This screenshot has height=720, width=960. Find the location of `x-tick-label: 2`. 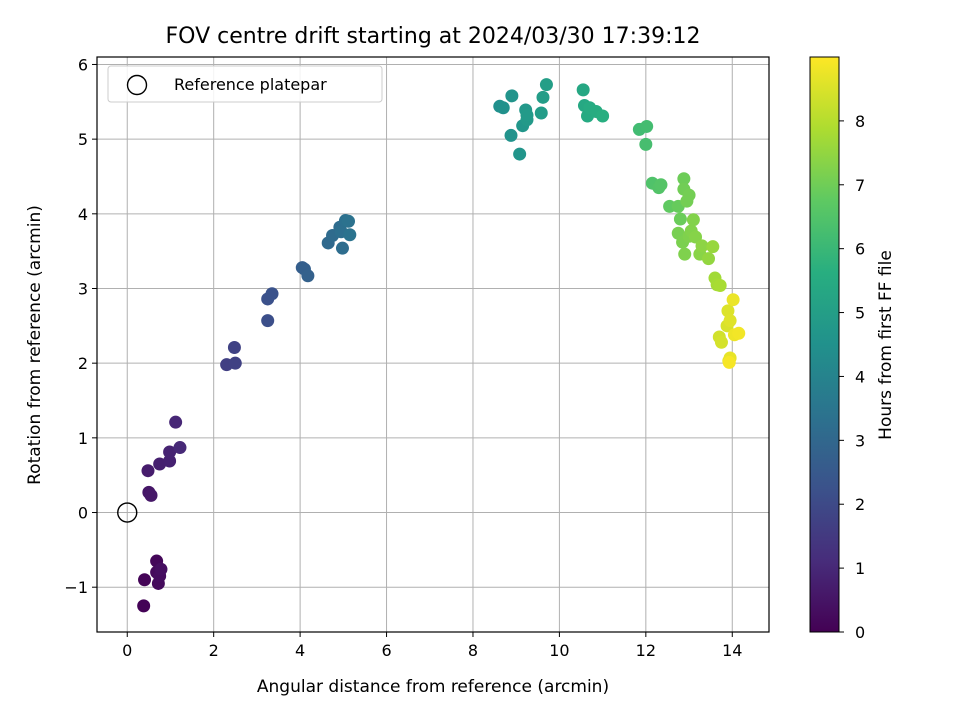

x-tick-label: 2 is located at coordinates (214, 650).